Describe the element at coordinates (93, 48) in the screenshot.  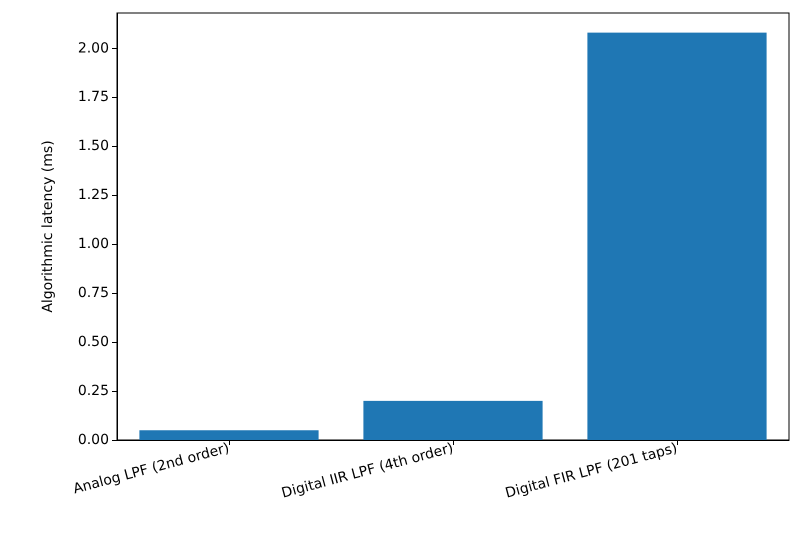
I see `y-tick-label: 2.00` at that location.